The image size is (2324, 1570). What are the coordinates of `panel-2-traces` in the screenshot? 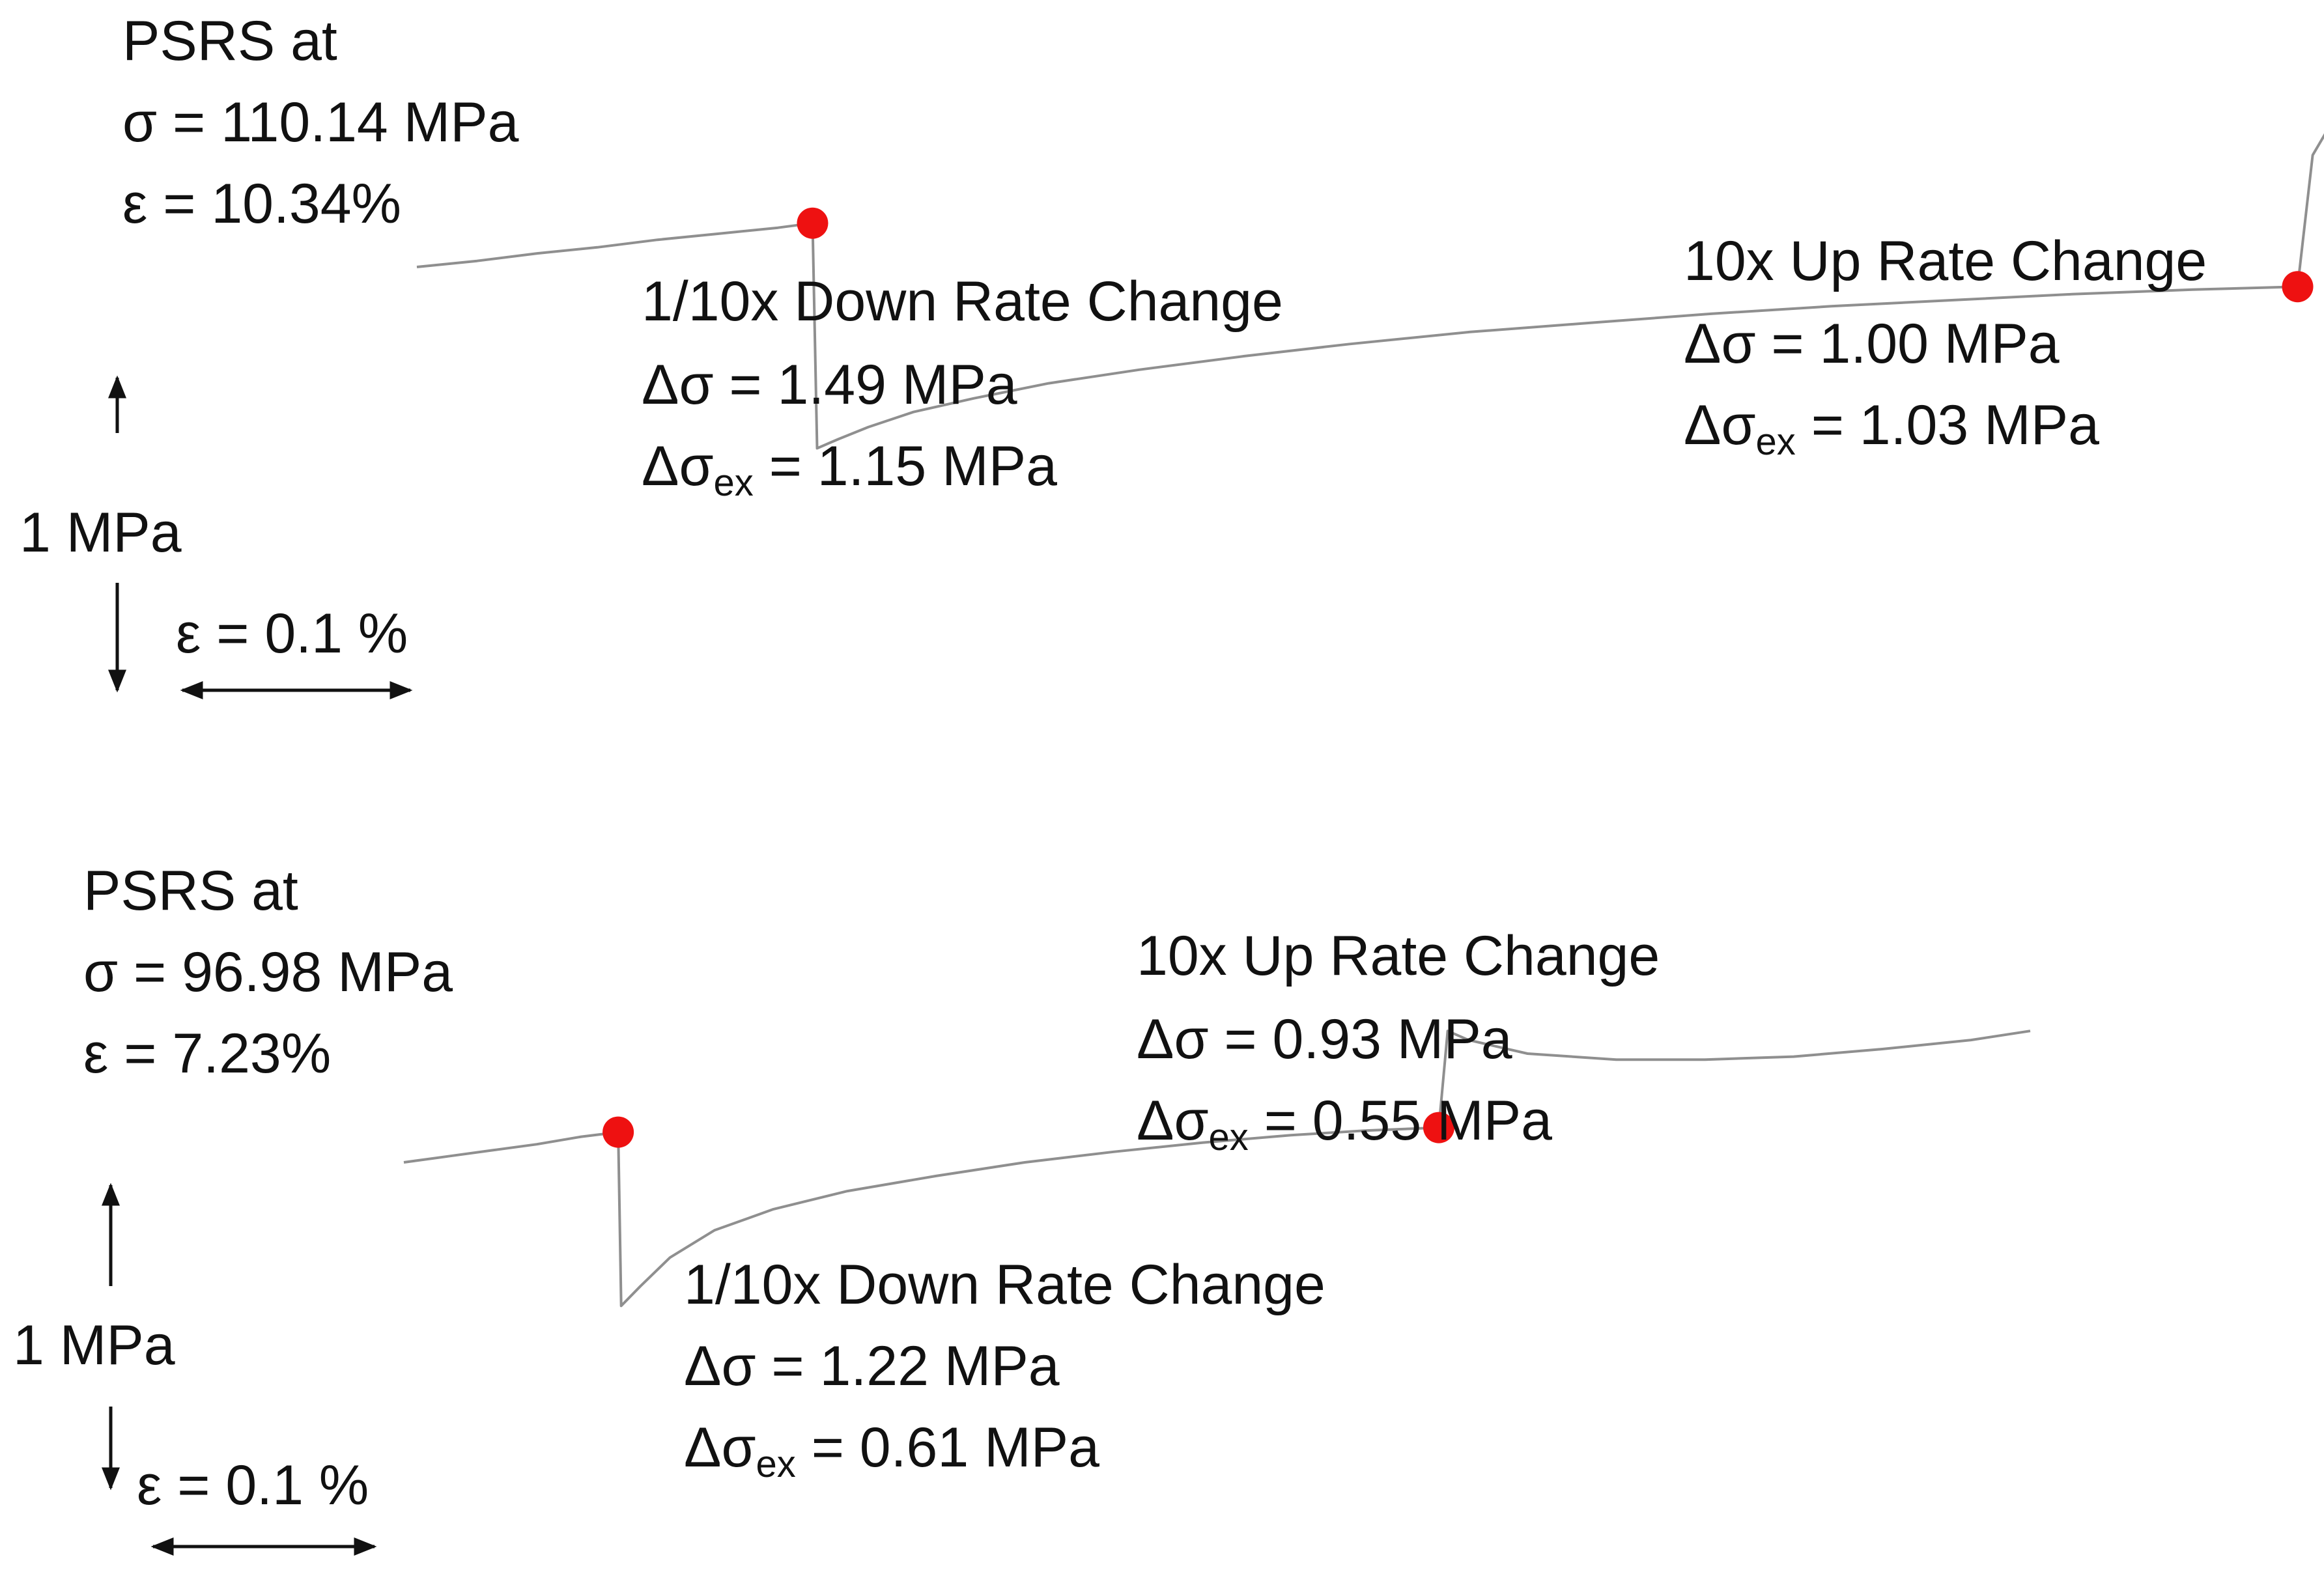 It's located at (1217, 1169).